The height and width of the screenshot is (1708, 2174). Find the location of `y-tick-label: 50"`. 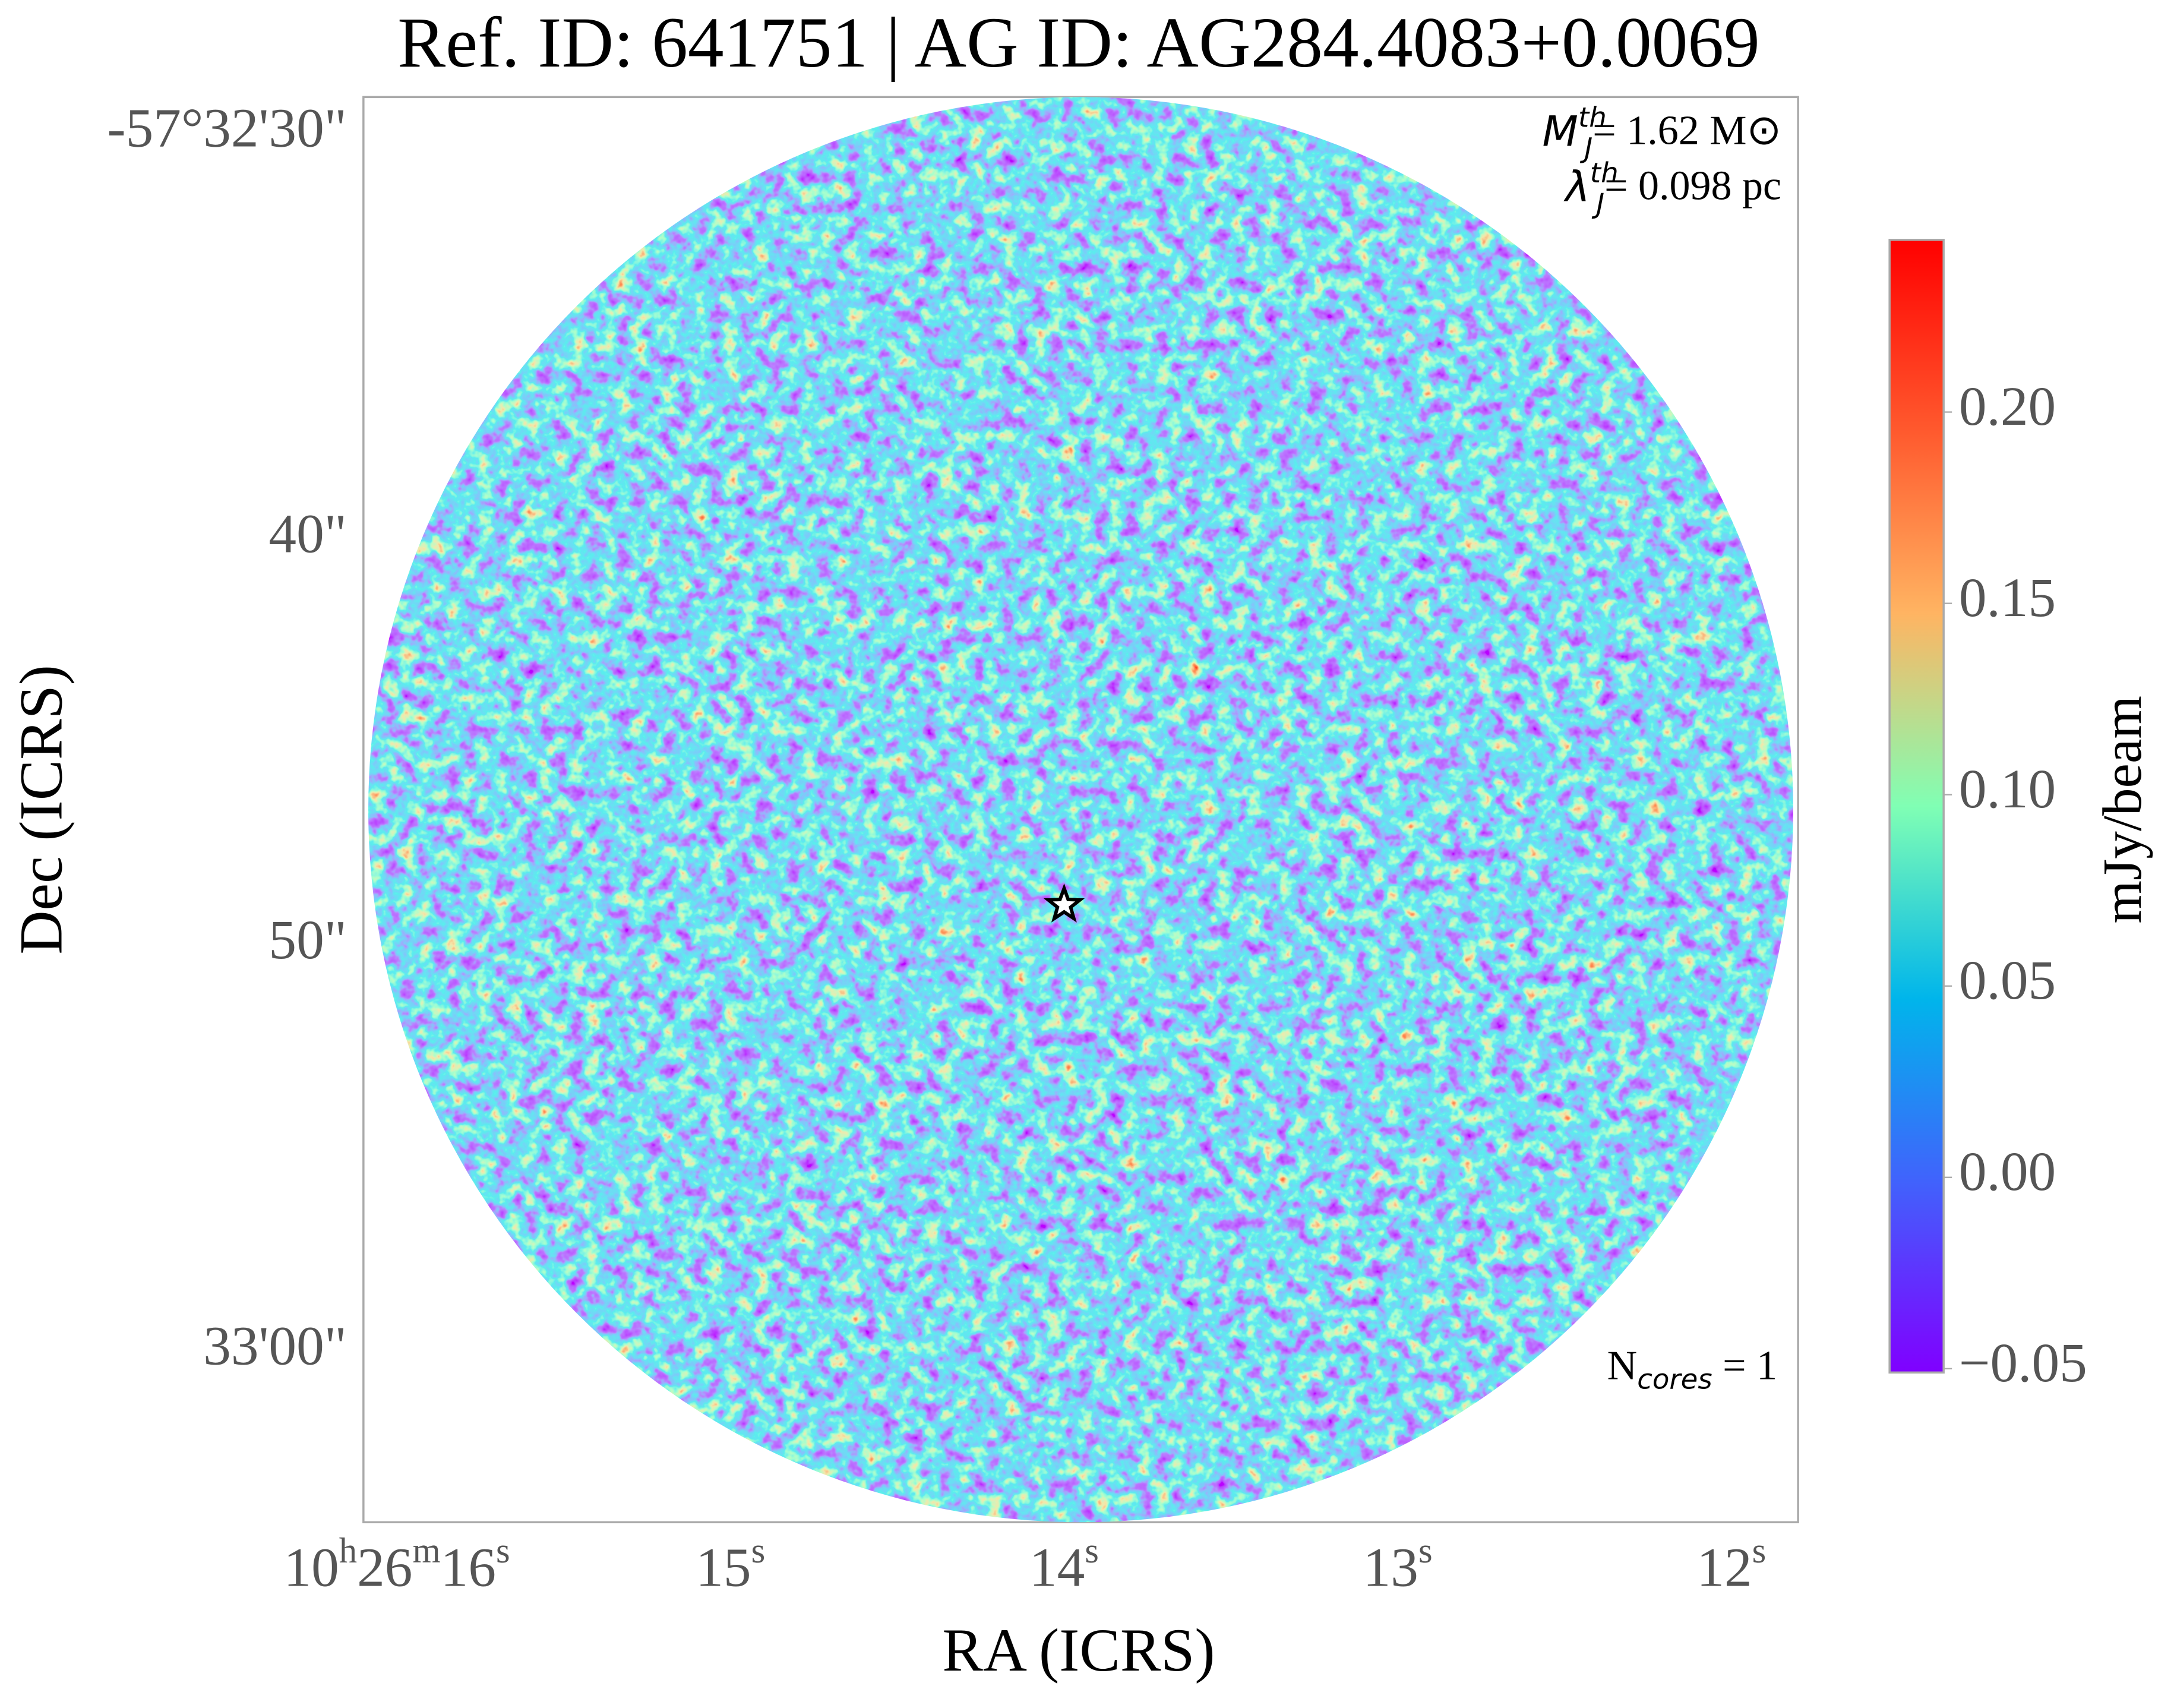

y-tick-label: 50" is located at coordinates (307, 941).